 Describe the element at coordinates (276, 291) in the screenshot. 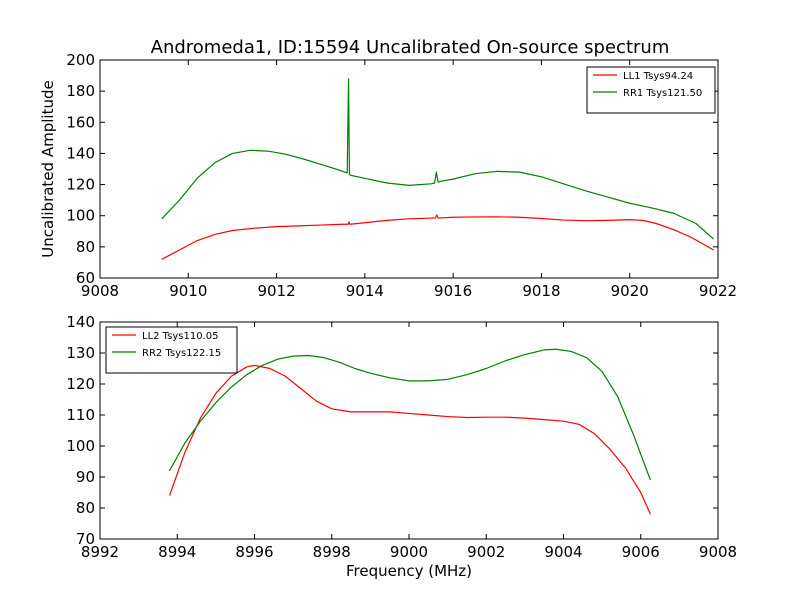

I see `x-tick-label: 9012` at that location.